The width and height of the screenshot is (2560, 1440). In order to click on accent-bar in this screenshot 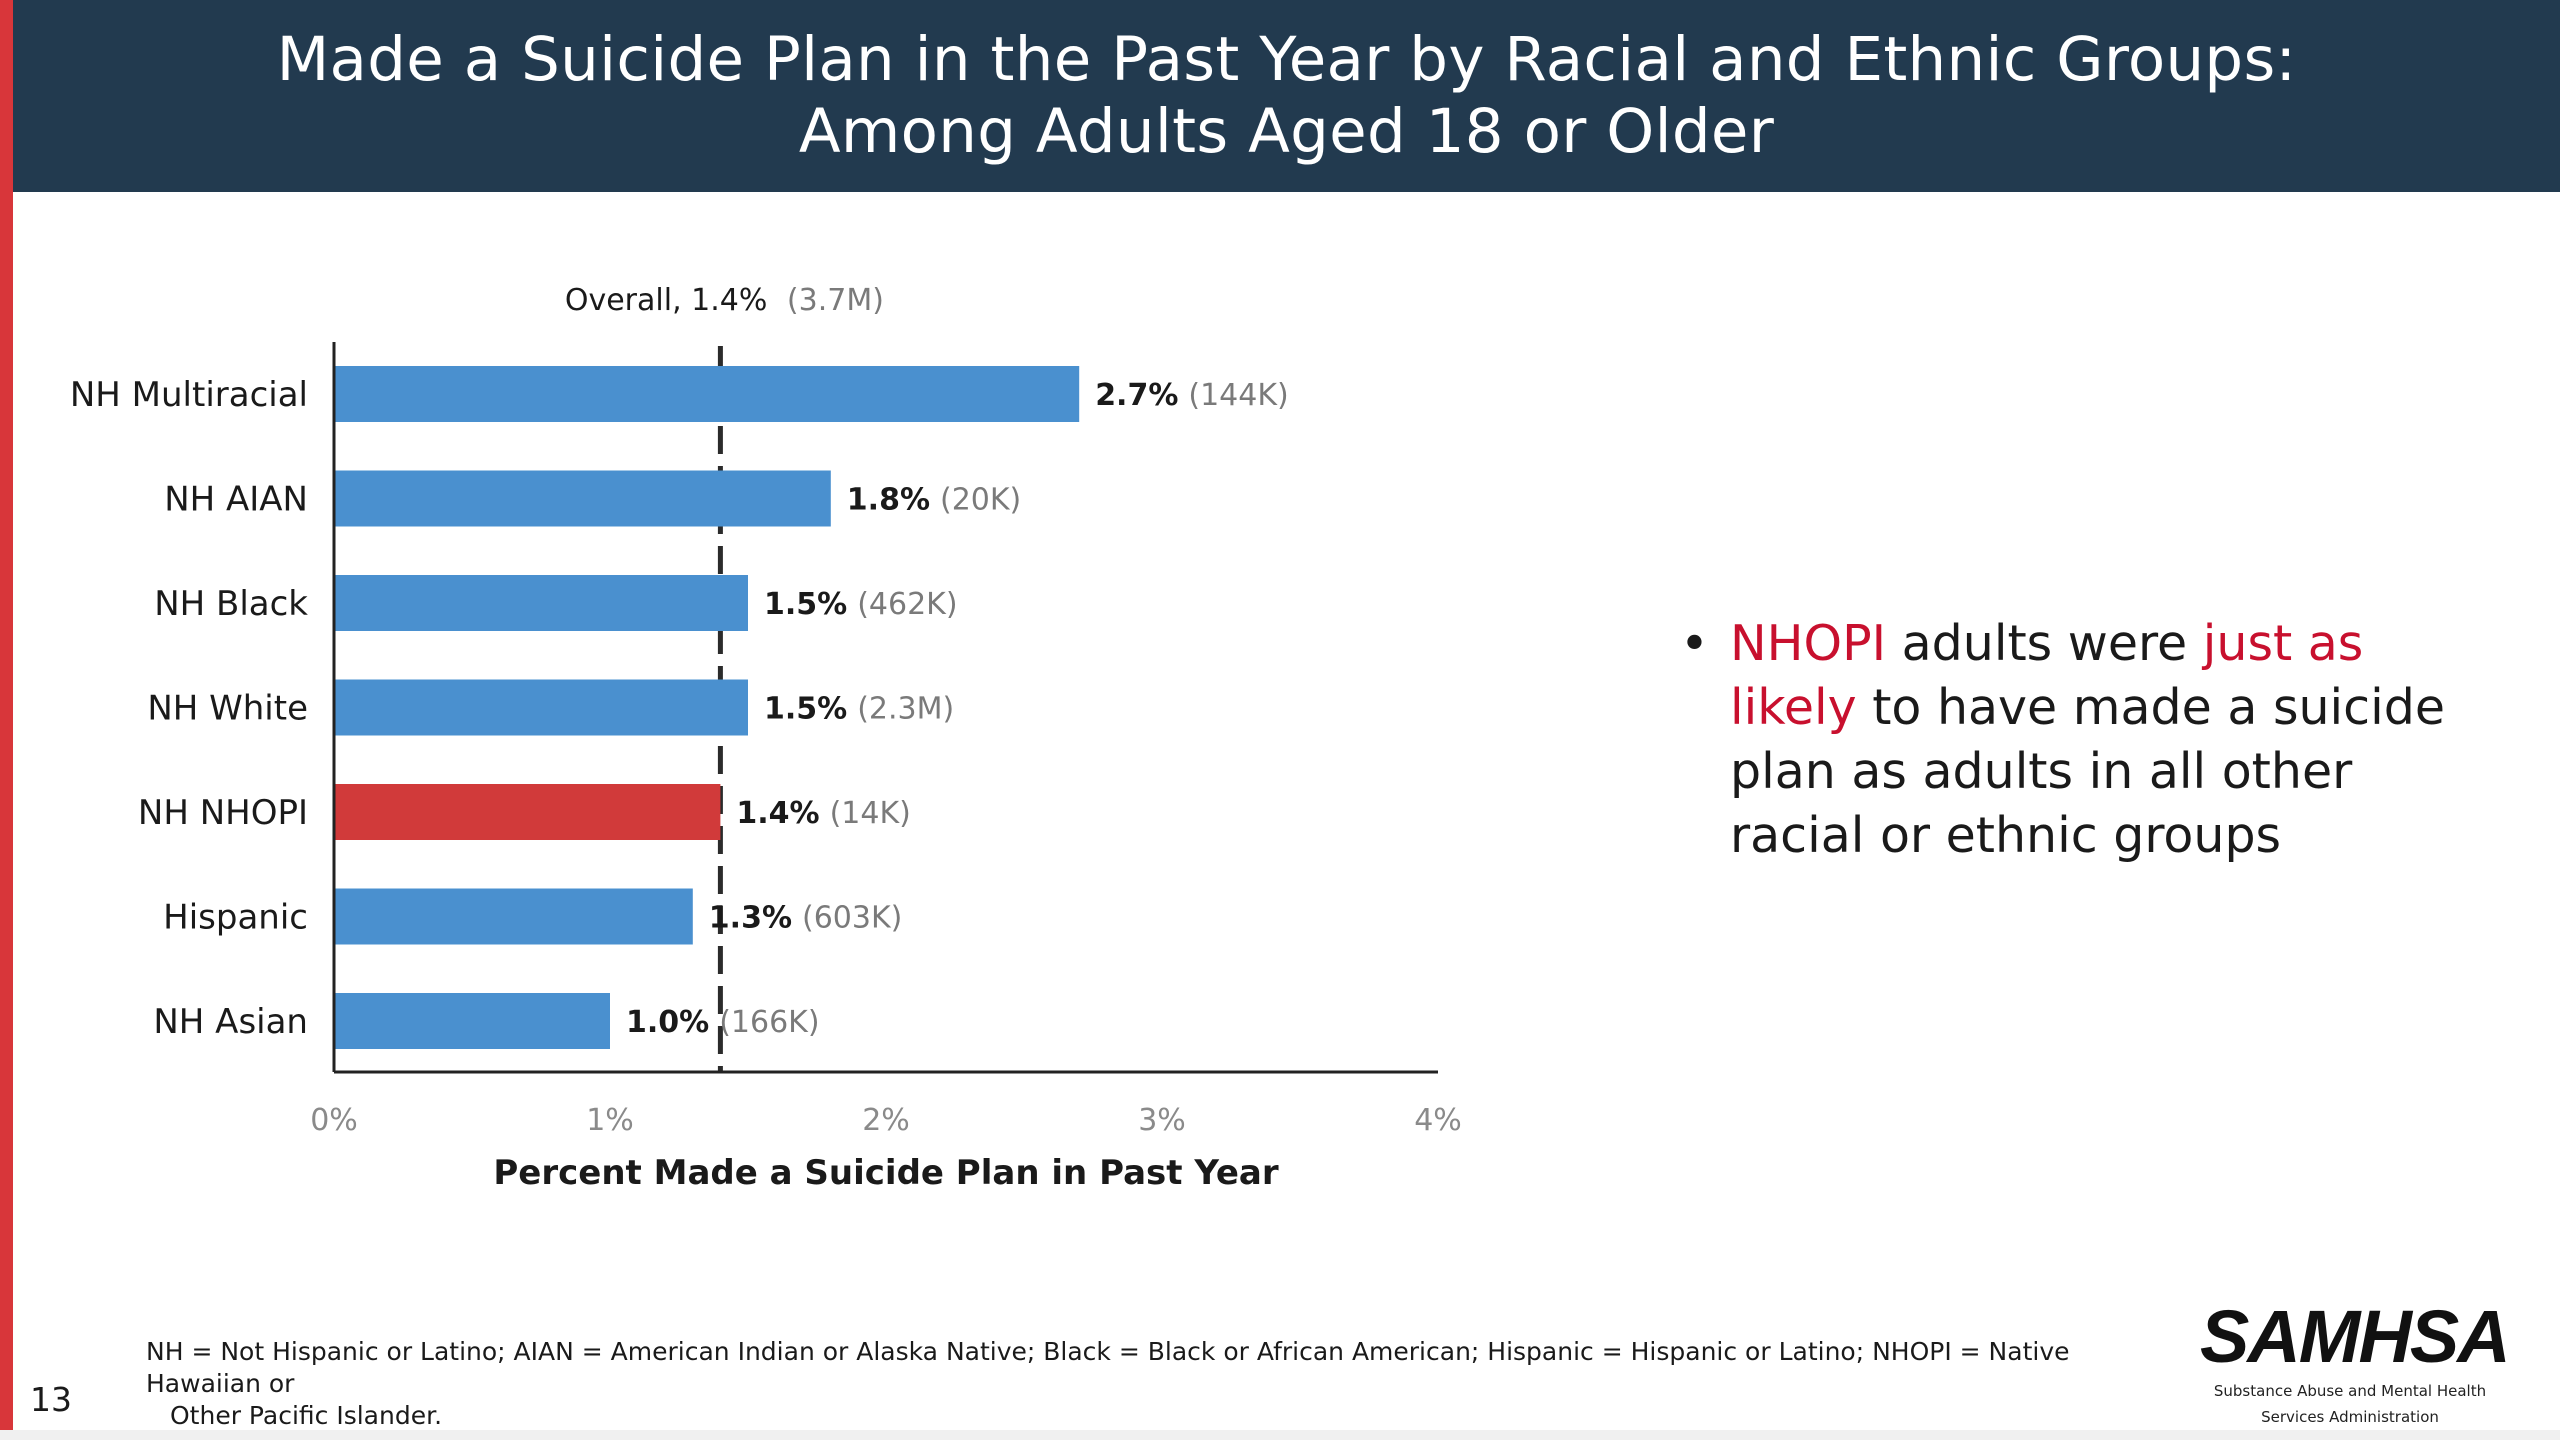, I will do `click(6, 720)`.